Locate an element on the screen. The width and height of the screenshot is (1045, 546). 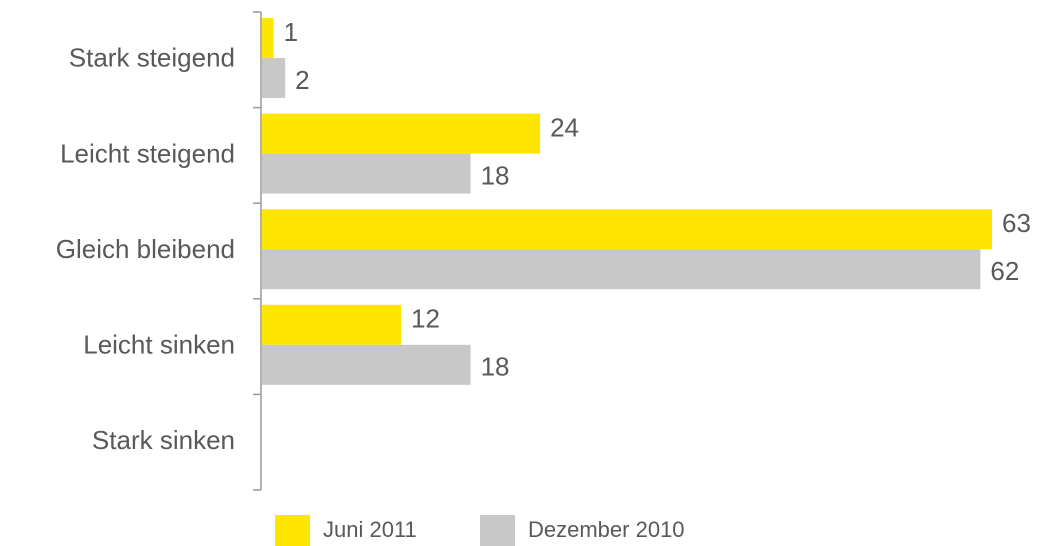
category-label: Gleich bleibend is located at coordinates (145, 249).